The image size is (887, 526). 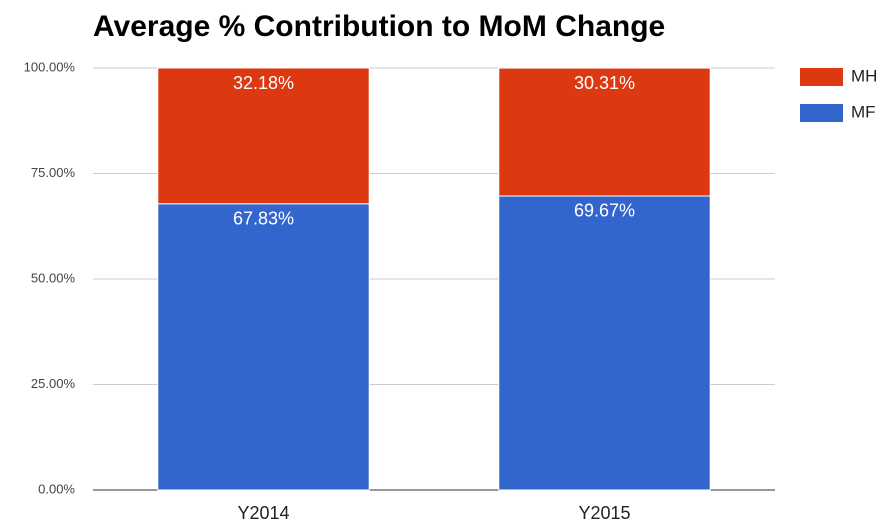 I want to click on y-tick-label: 0.00%, so click(x=56, y=488).